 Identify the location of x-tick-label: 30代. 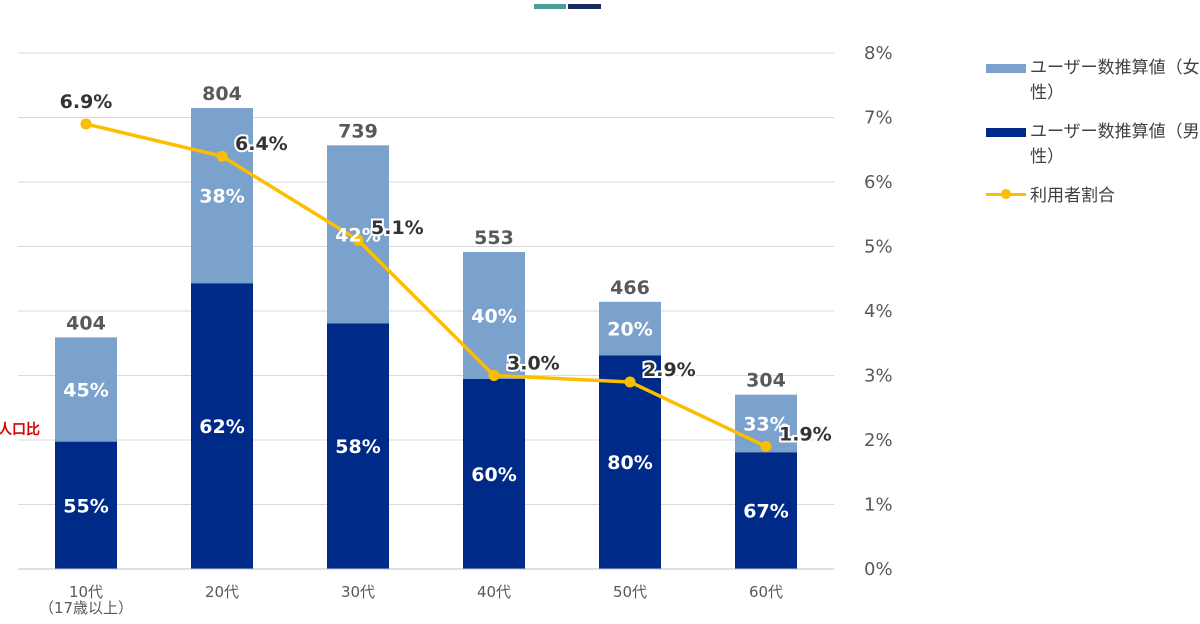
(358, 592).